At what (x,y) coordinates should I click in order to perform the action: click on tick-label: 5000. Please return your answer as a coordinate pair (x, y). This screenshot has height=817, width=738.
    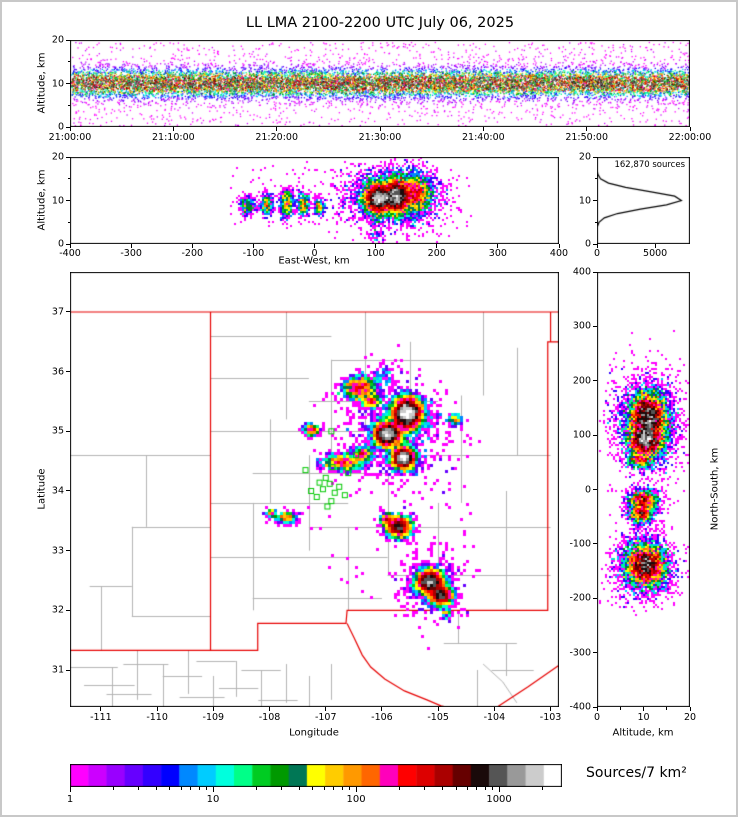
    Looking at the image, I should click on (655, 253).